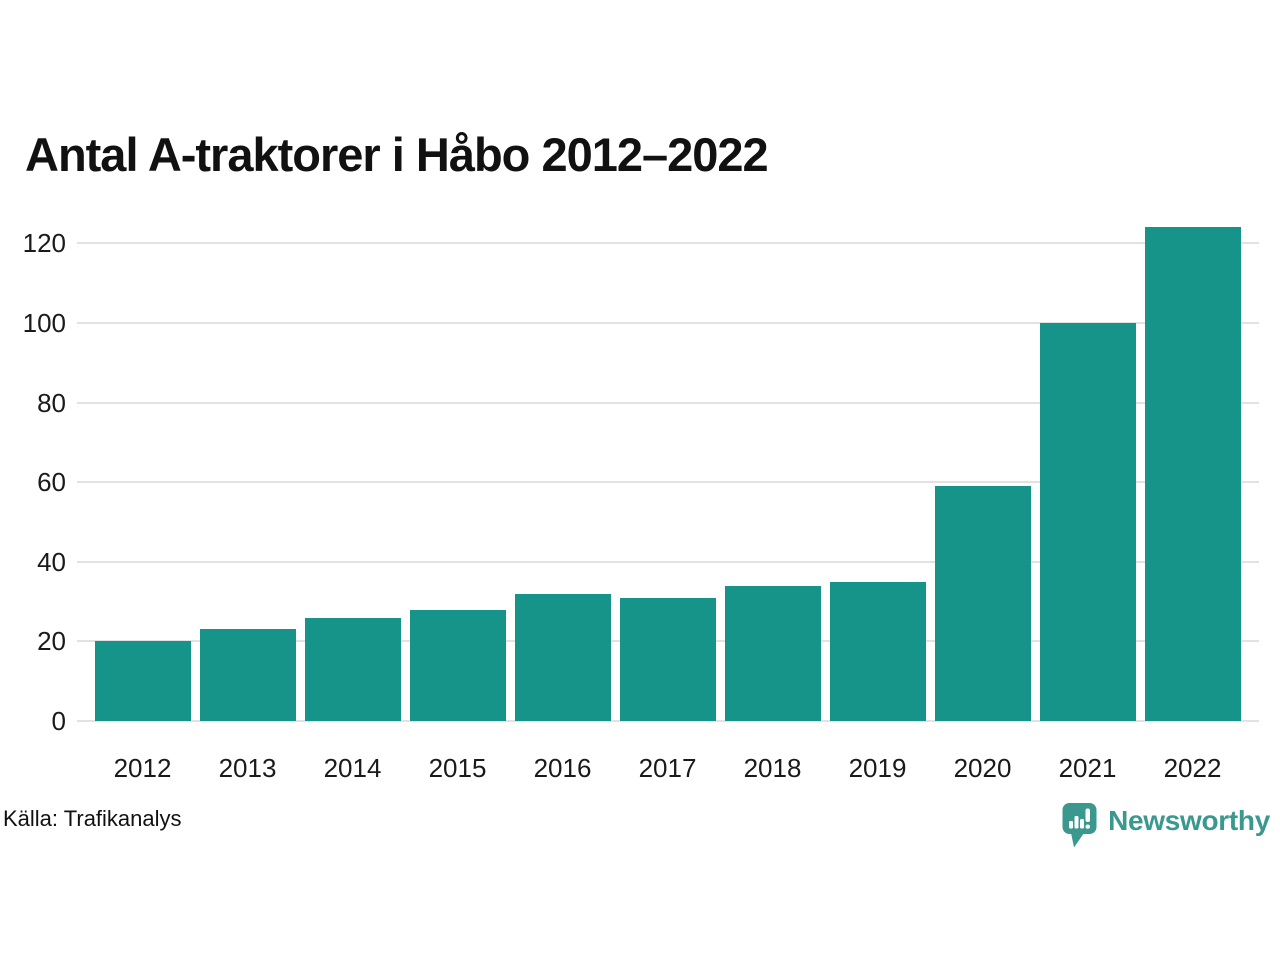  I want to click on x-tick-label: 2020, so click(982, 768).